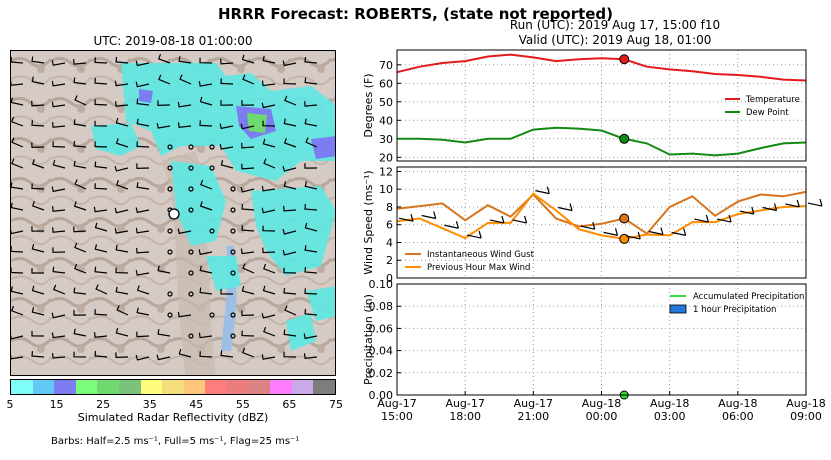 This screenshot has width=831, height=460. What do you see at coordinates (173, 417) in the screenshot?
I see `colorbar-label: Simulated Radar Reflectivity (dBZ)` at bounding box center [173, 417].